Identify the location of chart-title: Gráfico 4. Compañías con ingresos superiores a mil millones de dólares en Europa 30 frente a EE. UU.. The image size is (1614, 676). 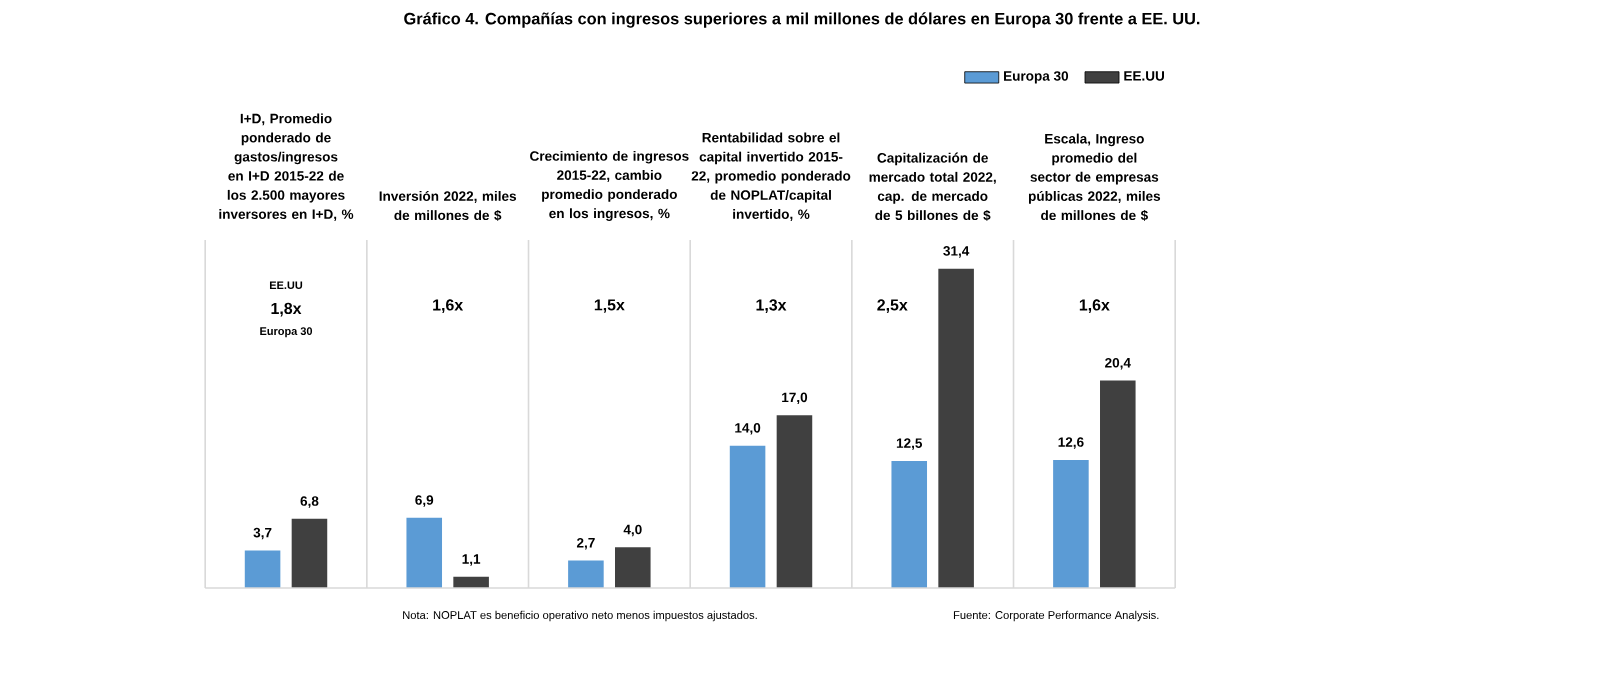
(802, 20).